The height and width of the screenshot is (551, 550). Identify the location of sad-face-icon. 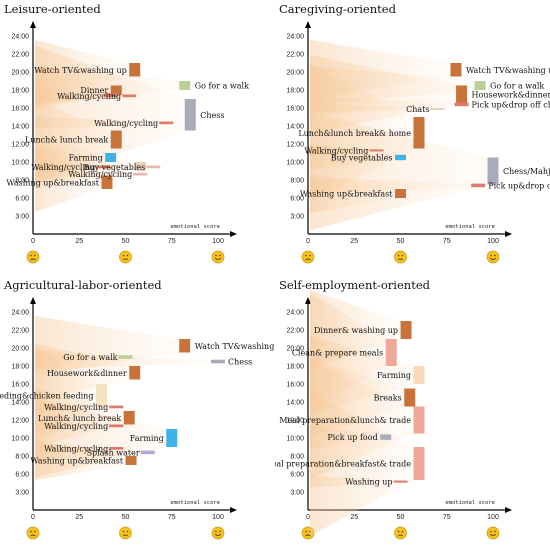
(33, 533).